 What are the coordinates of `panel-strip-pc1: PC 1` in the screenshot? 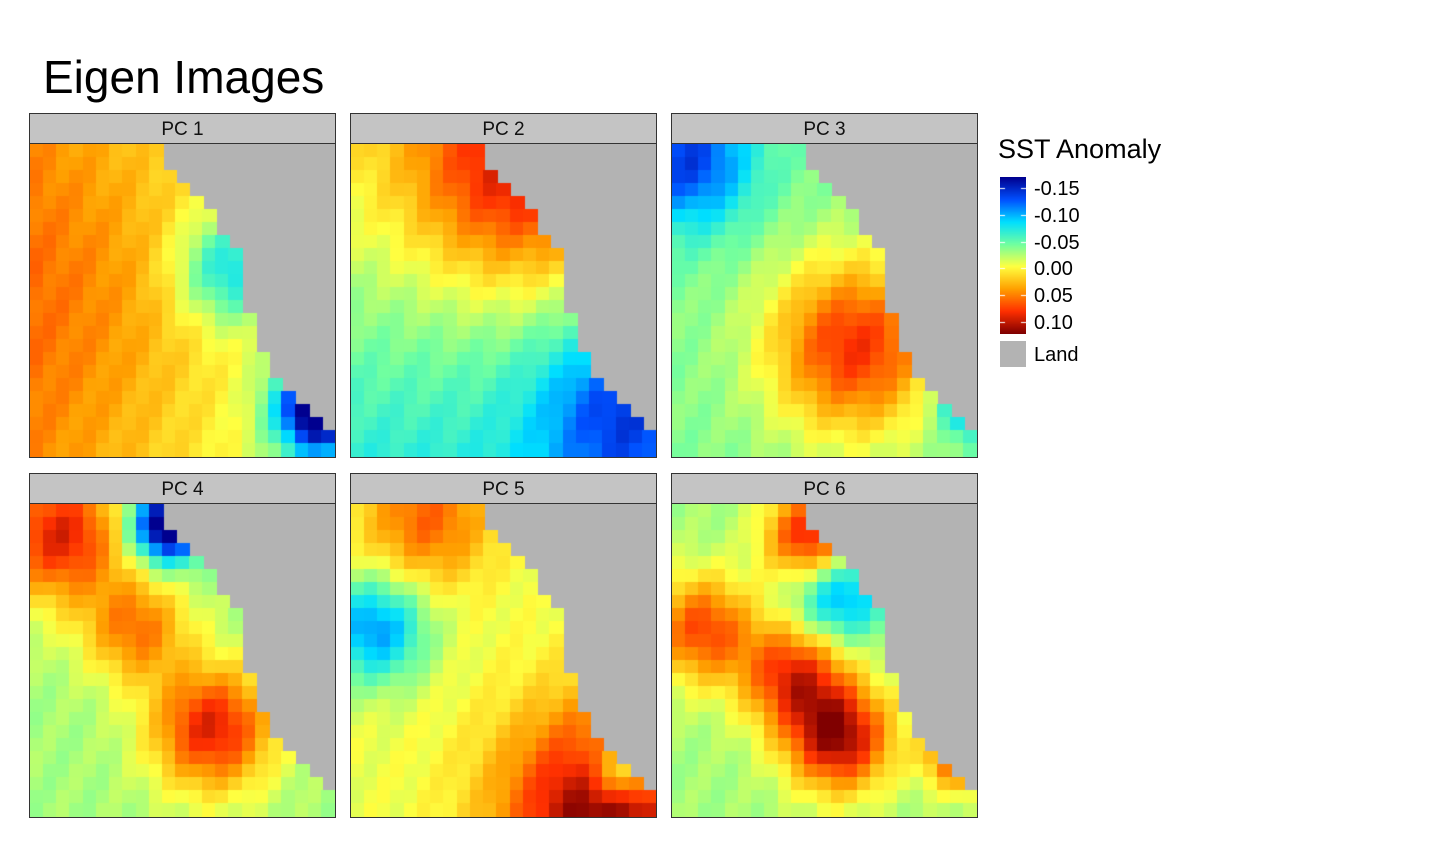 It's located at (182, 128).